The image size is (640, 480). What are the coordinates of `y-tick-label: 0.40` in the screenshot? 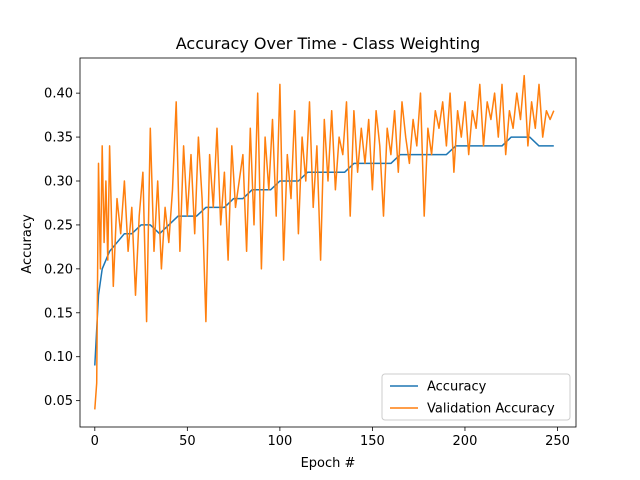 It's located at (58, 94).